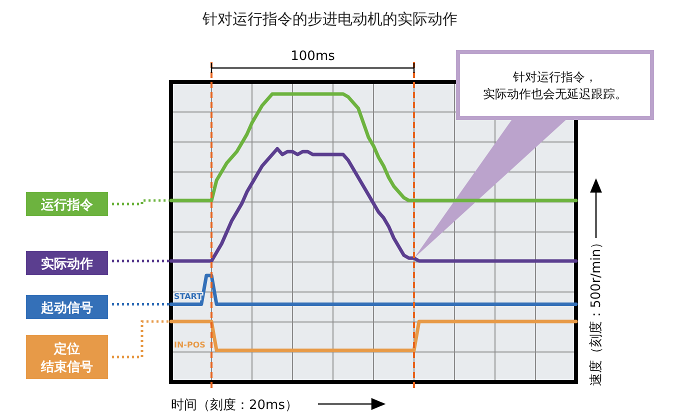 The width and height of the screenshot is (680, 419). I want to click on chart-title: 针对运行指令的步进电动机的实际动作, so click(330, 19).